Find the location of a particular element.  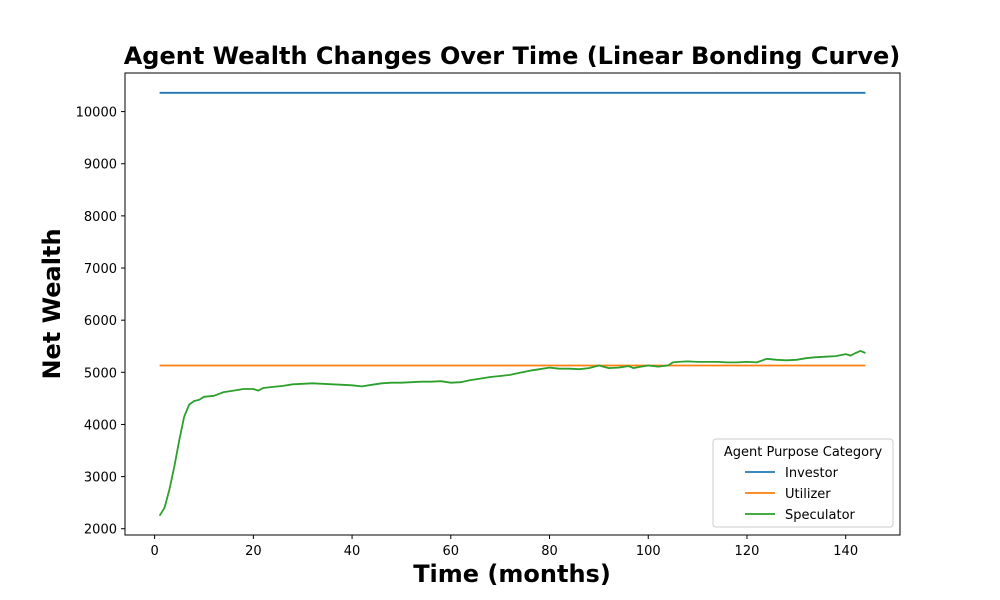

x-tick-label: 60 is located at coordinates (451, 551).